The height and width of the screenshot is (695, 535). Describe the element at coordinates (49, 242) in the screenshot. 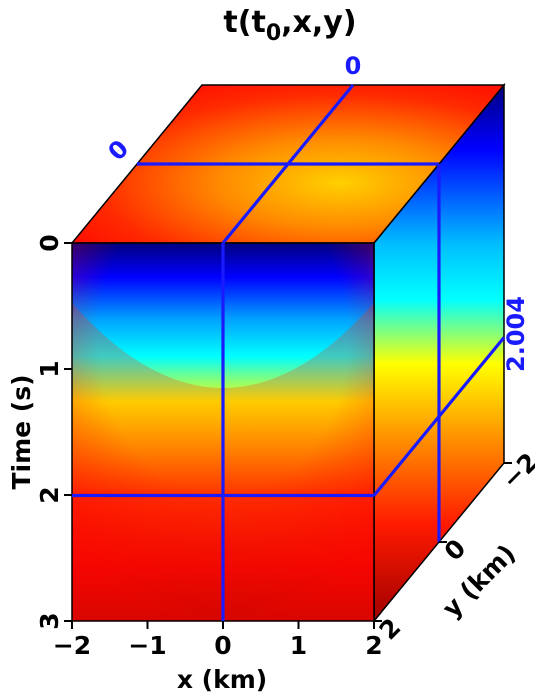

I see `time-tick-label: 0` at that location.